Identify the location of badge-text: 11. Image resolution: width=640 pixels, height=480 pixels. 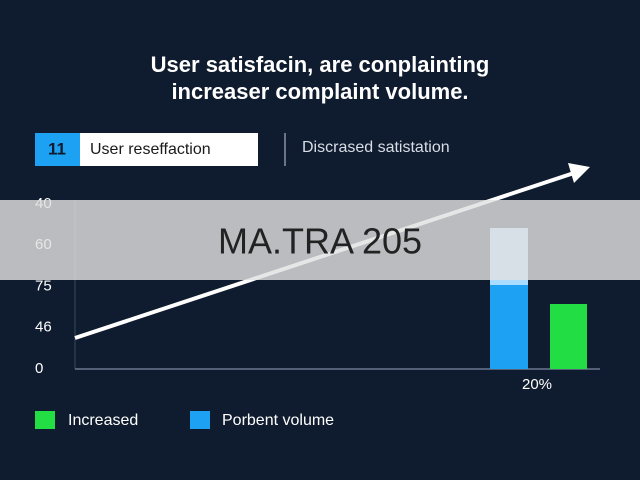
(57, 148).